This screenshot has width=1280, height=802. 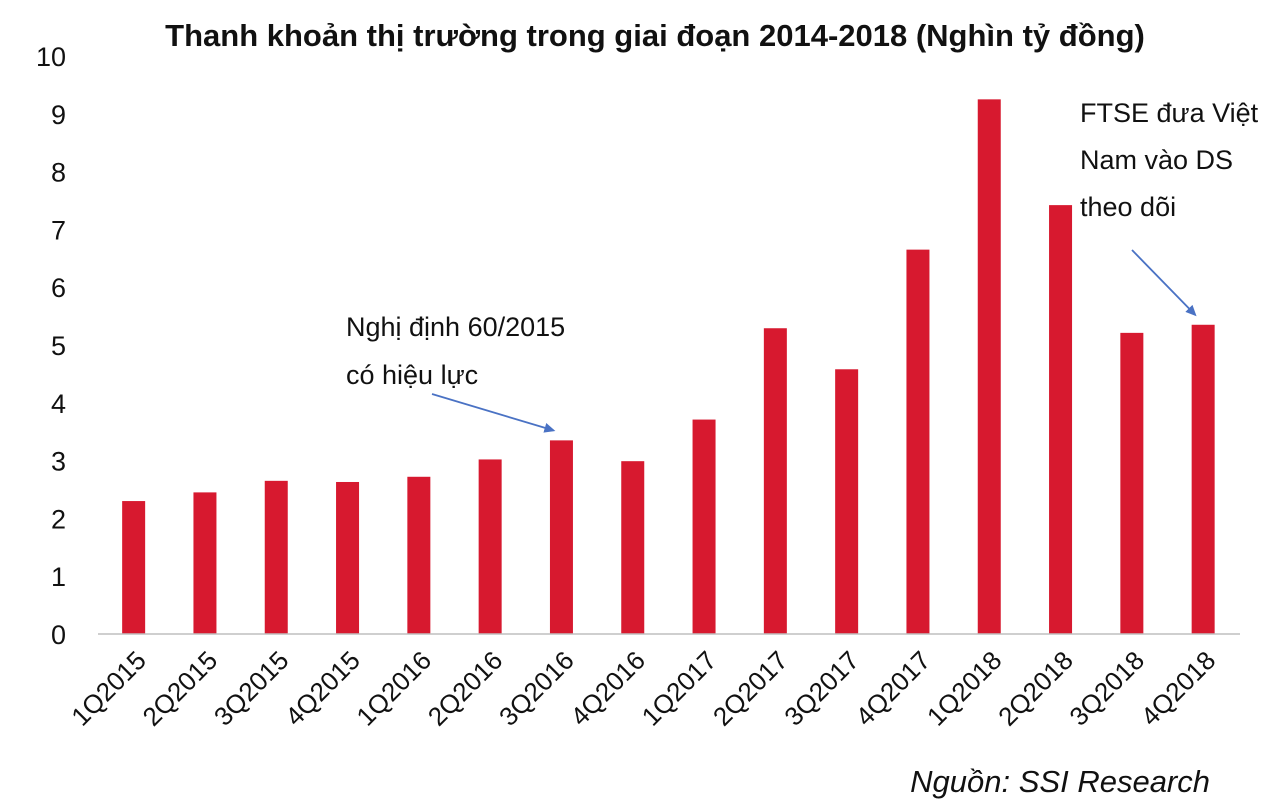 I want to click on y-tick-label: 8, so click(x=58, y=173).